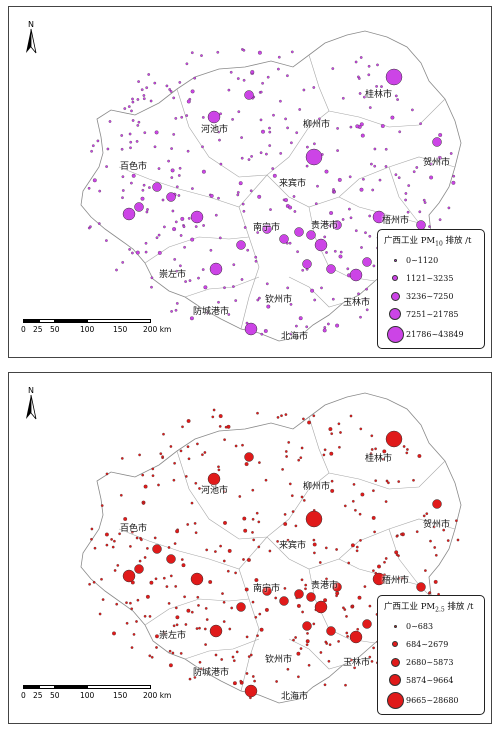 This screenshot has height=730, width=500. I want to click on city-label-guilin: 桂林市, so click(379, 459).